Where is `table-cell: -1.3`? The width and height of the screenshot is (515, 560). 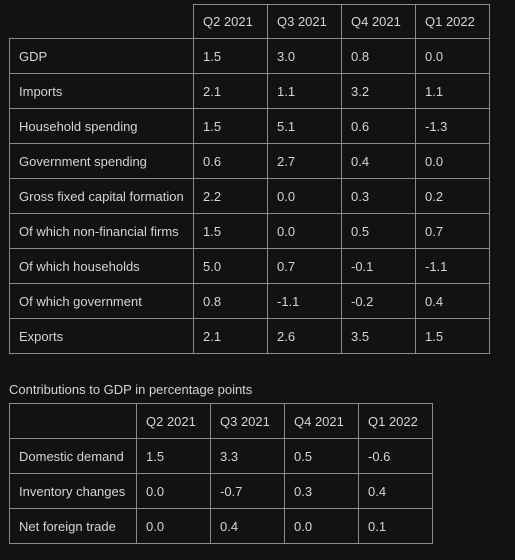 table-cell: -1.3 is located at coordinates (452, 126).